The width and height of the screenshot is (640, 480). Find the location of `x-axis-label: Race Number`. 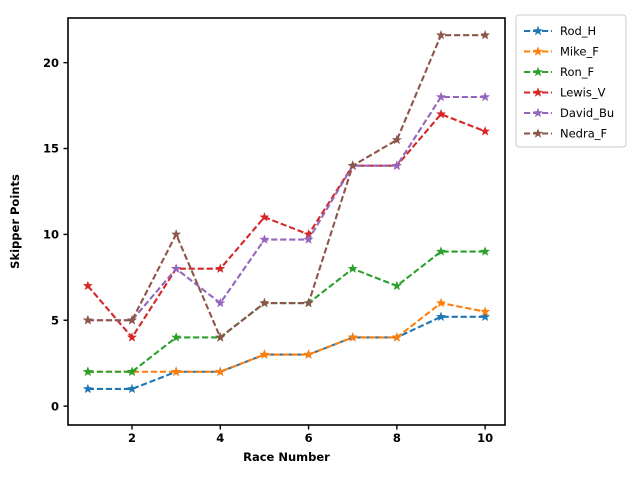

x-axis-label: Race Number is located at coordinates (286, 457).